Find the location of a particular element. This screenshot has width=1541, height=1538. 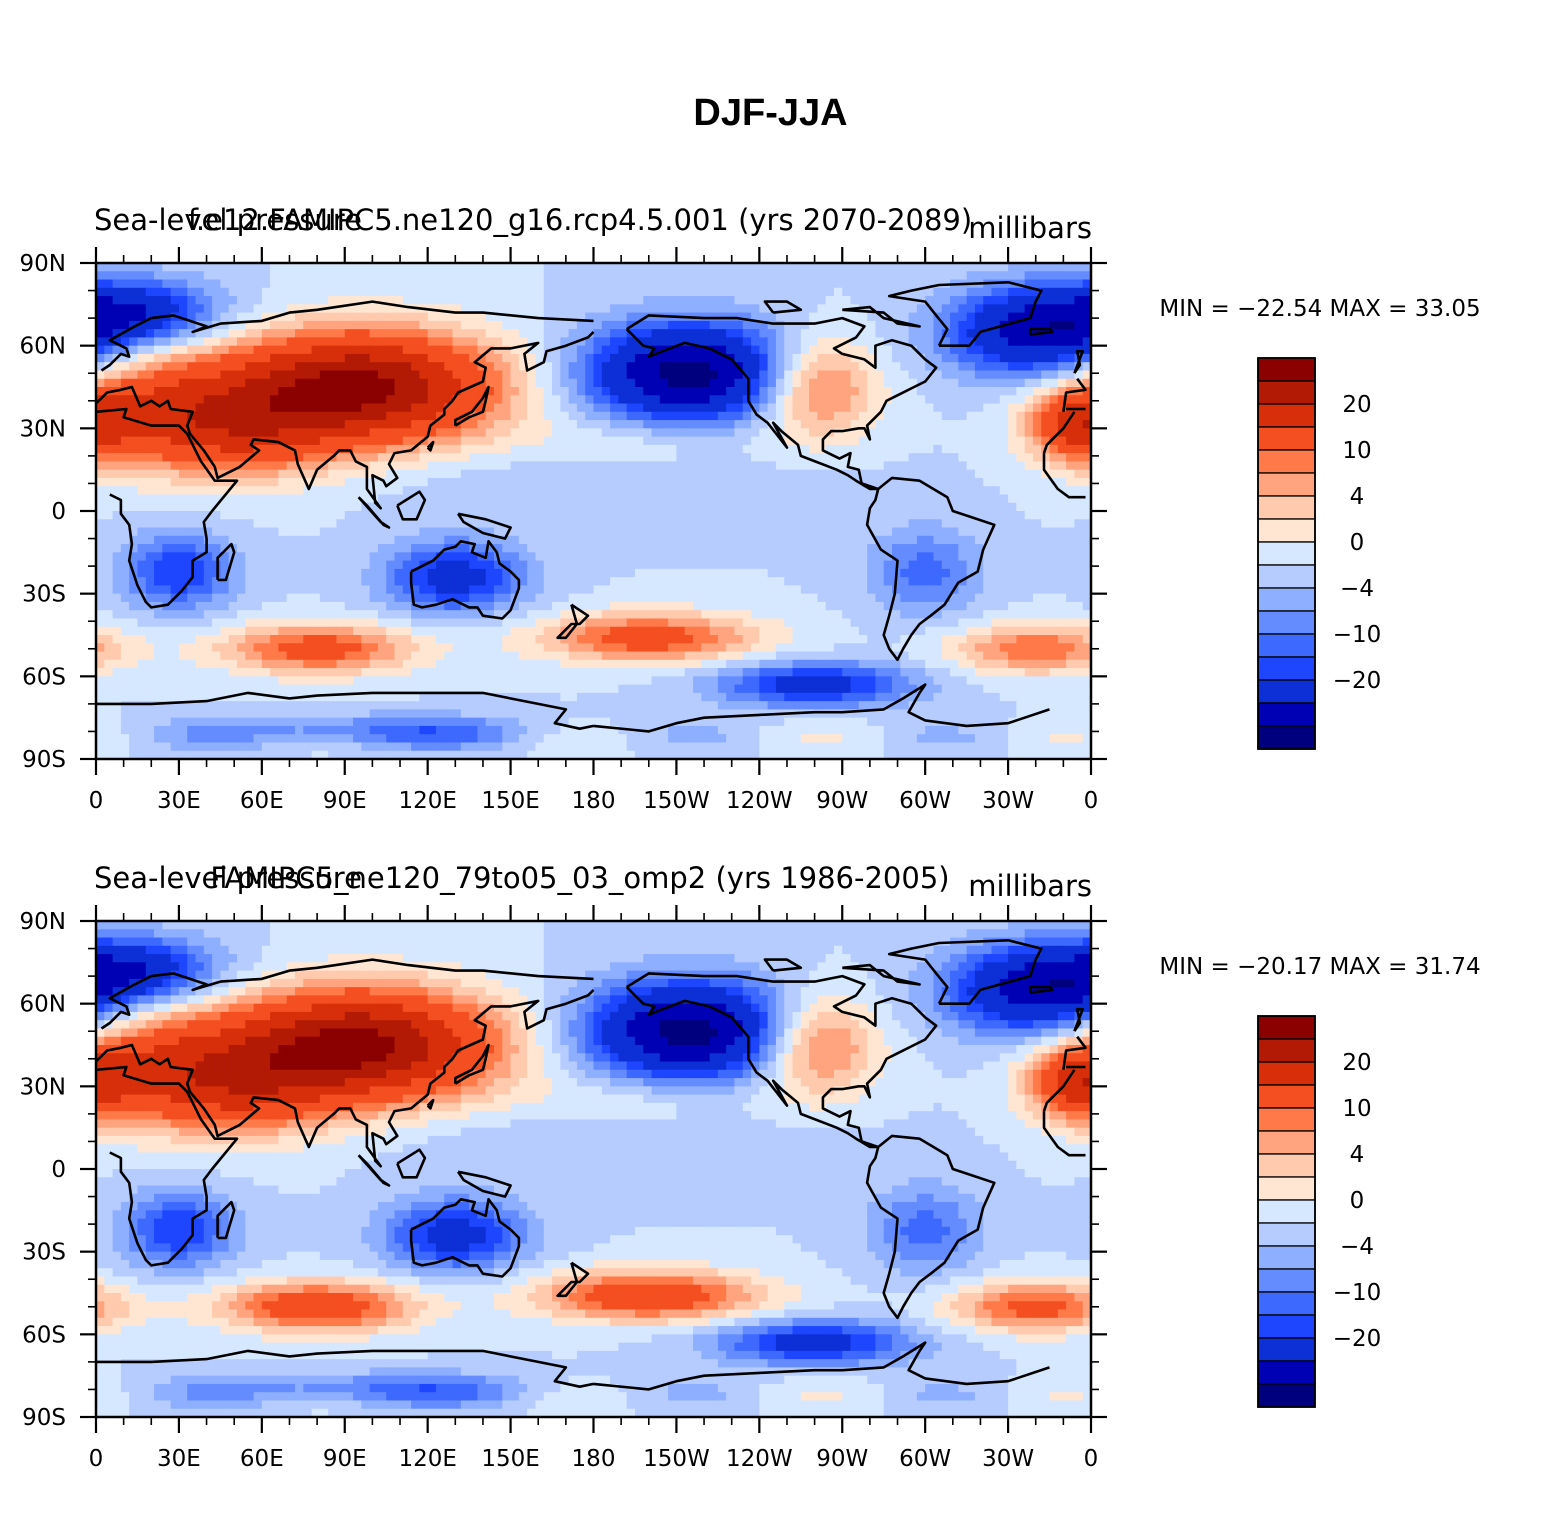

panel-1-left-title: Sea-level pressure is located at coordinates (228, 220).